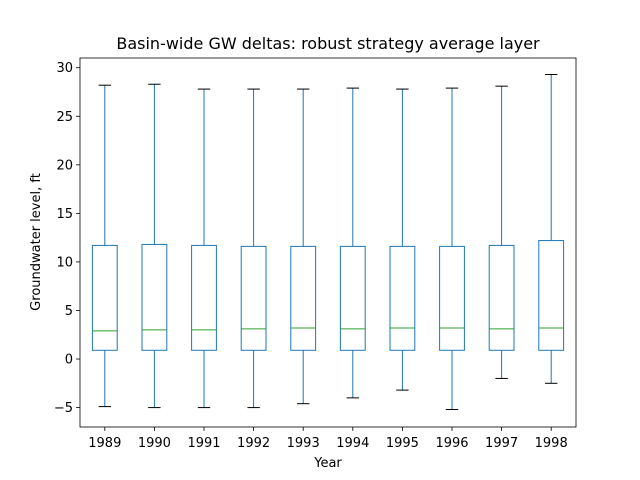 This screenshot has height=480, width=640. Describe the element at coordinates (64, 262) in the screenshot. I see `y-tick-label: 10` at that location.